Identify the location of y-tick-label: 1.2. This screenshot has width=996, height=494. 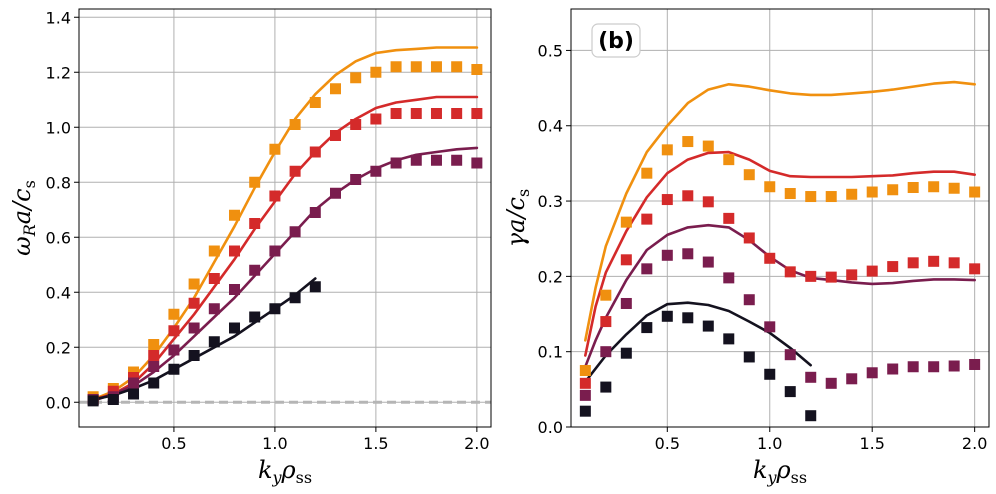
(58, 72).